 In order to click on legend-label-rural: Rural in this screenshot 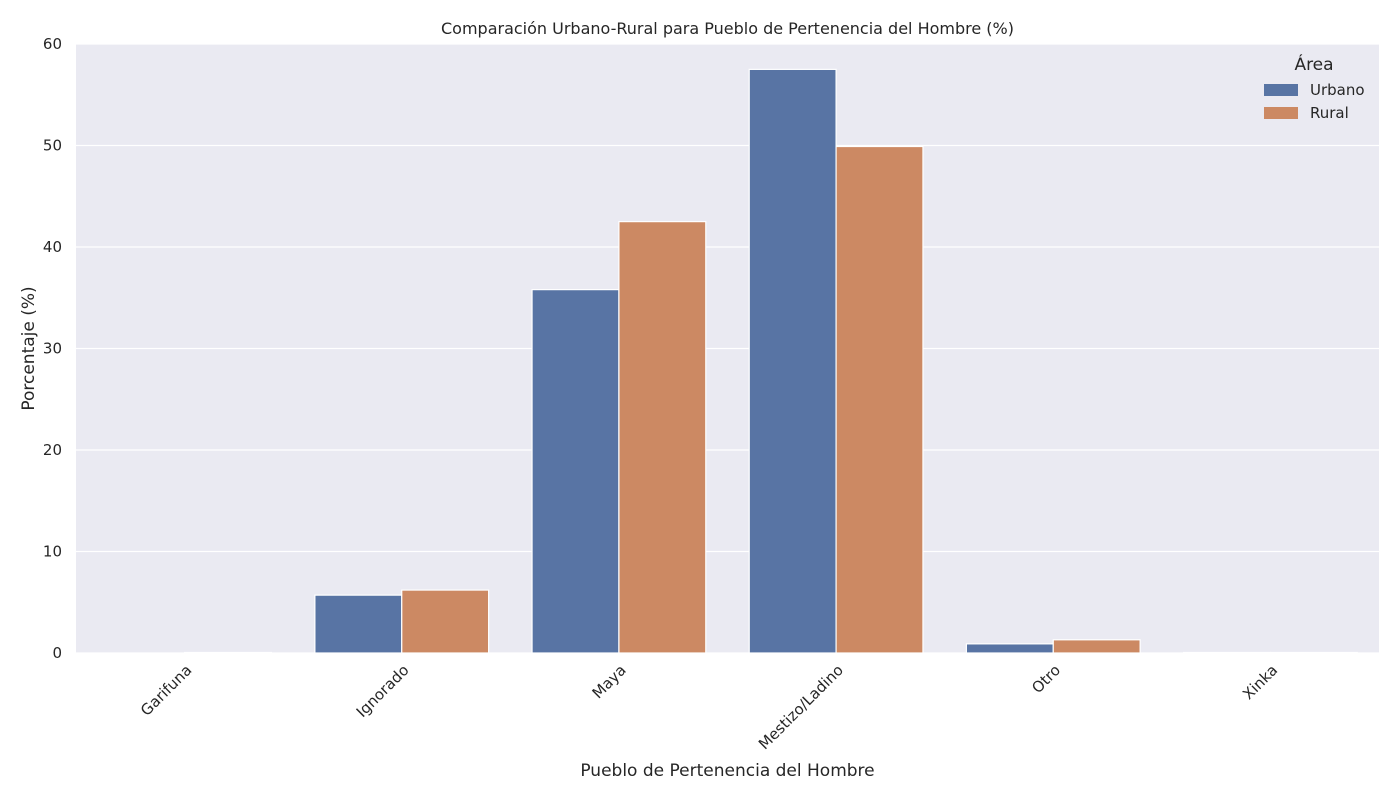, I will do `click(1329, 113)`.